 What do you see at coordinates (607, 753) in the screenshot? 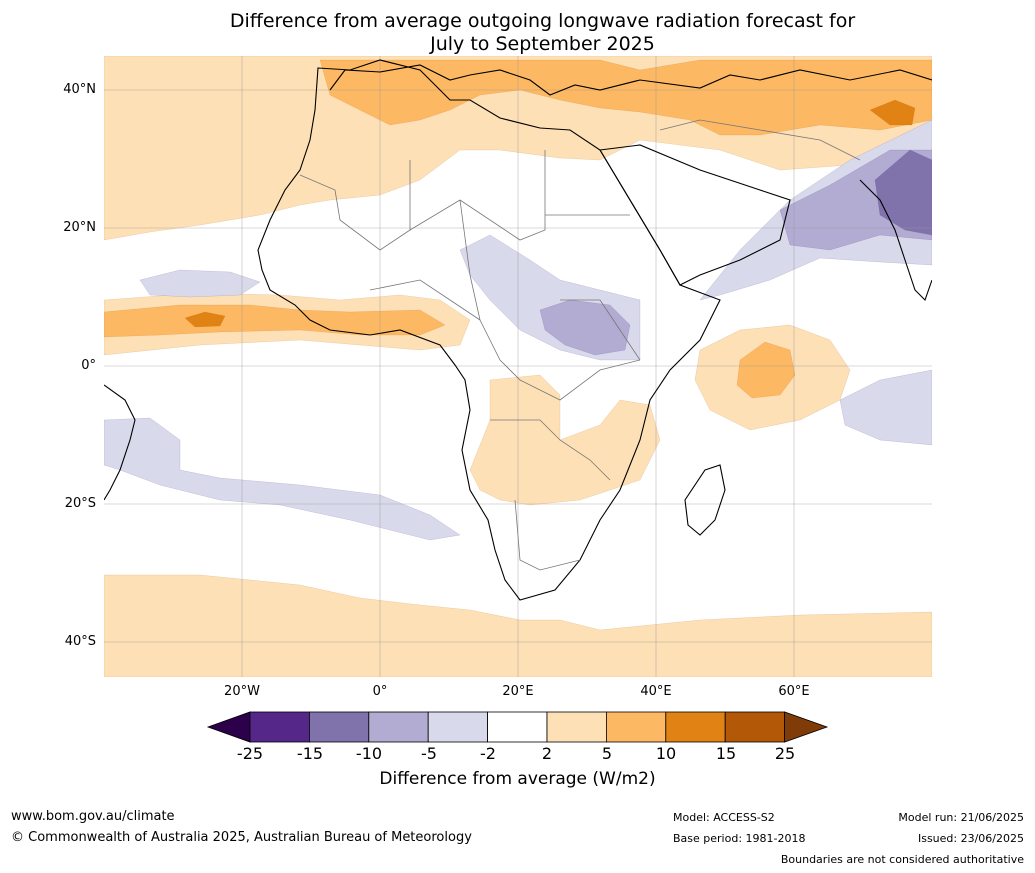
I see `colorbar-tick: 5` at bounding box center [607, 753].